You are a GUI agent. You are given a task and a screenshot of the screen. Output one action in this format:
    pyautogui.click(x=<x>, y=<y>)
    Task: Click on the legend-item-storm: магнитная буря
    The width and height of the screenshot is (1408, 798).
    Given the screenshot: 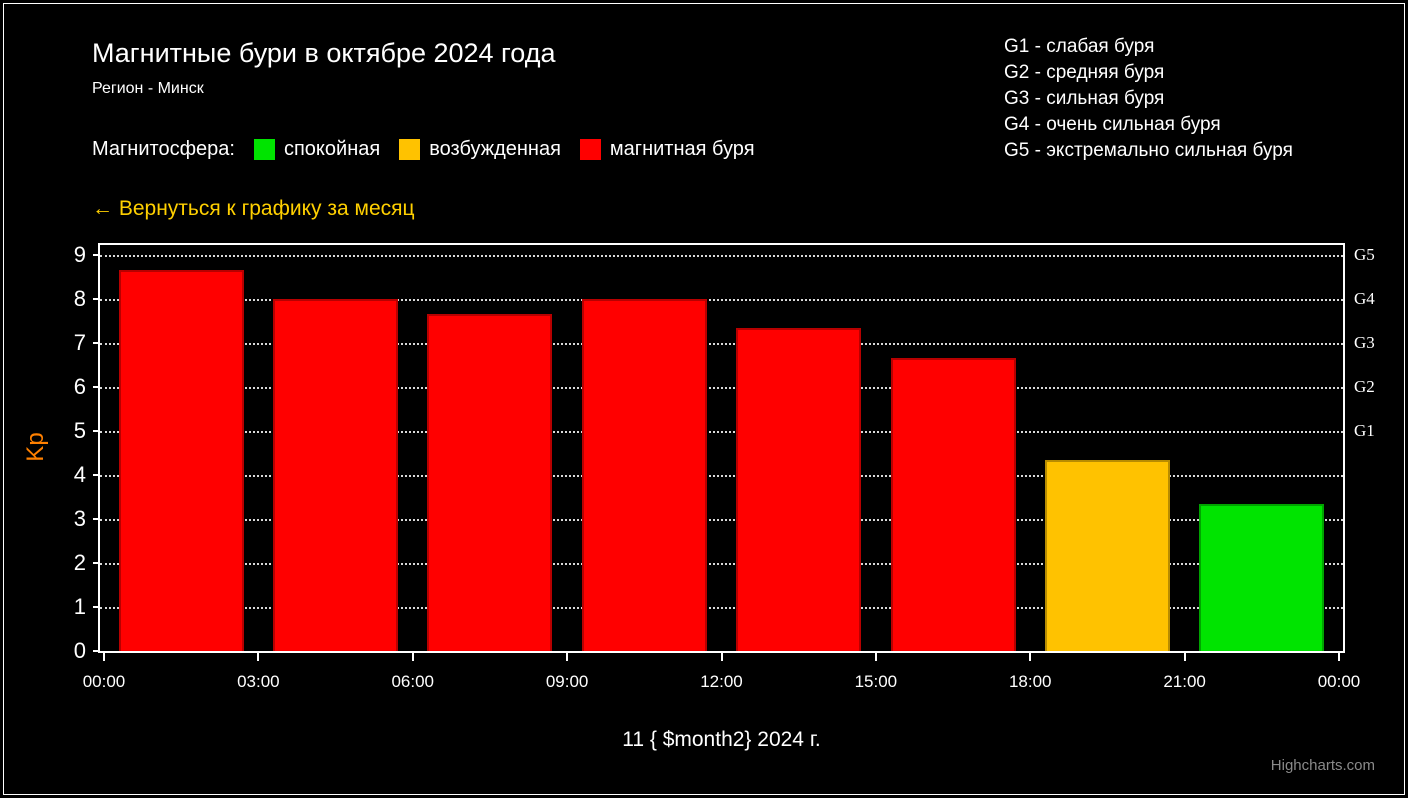 What is the action you would take?
    pyautogui.click(x=667, y=149)
    